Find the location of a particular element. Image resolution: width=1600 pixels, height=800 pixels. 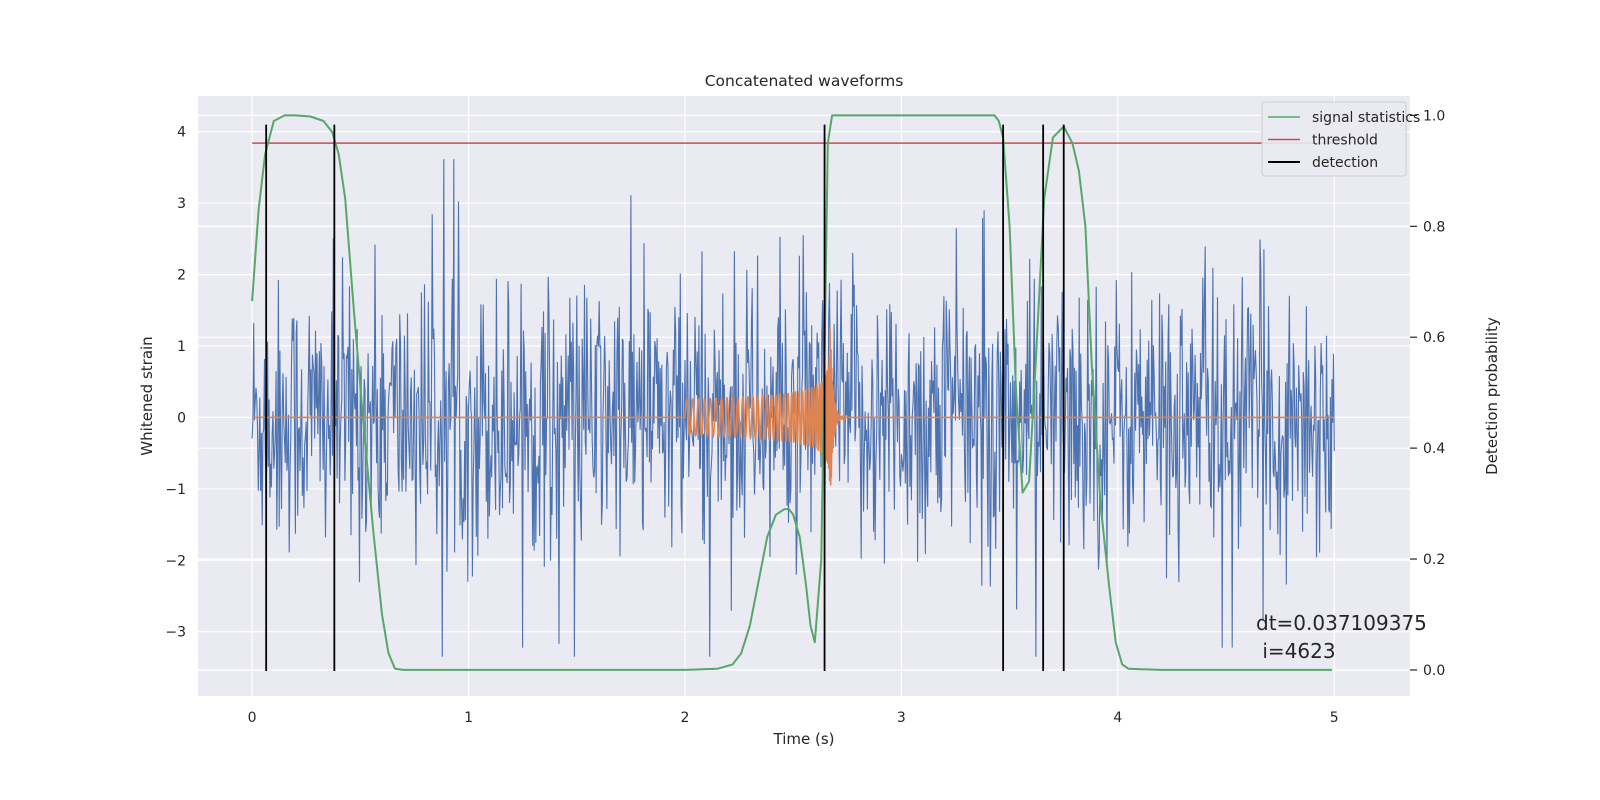

legend-label-signal-statistics: signal statistics is located at coordinates (1366, 118).